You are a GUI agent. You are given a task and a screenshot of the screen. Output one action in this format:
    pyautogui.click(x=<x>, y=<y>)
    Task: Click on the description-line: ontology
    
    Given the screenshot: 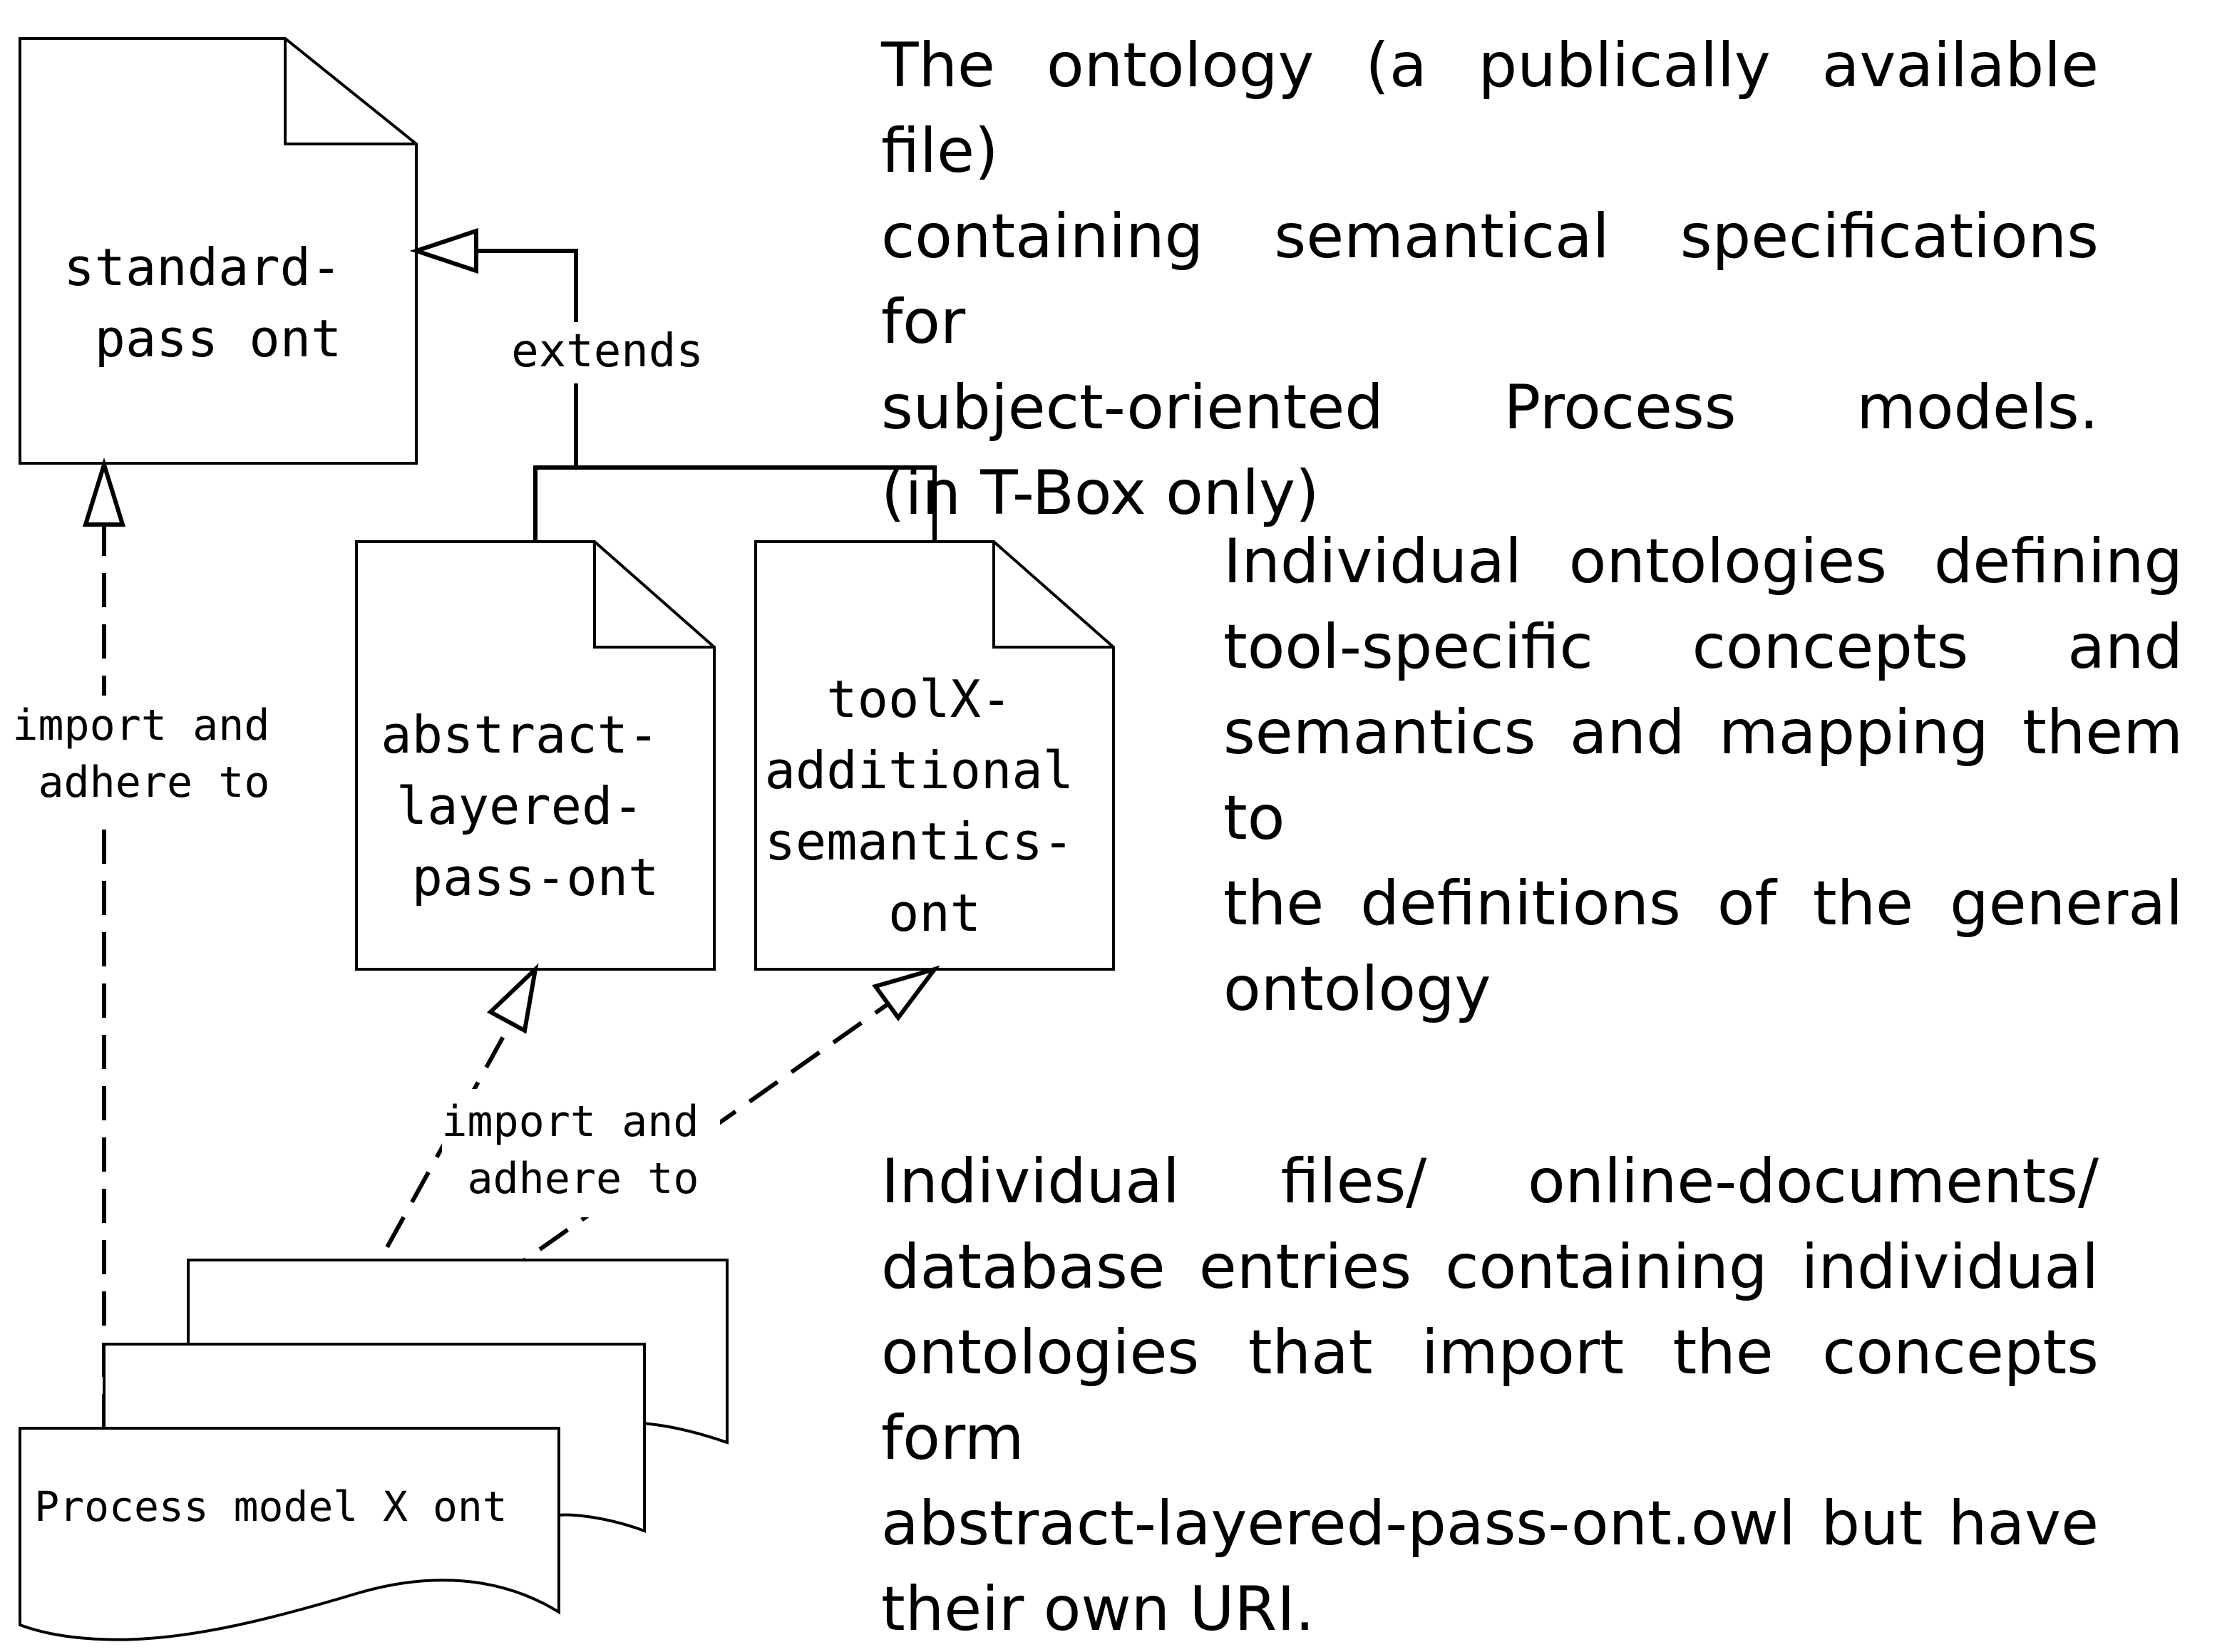 What is the action you would take?
    pyautogui.click(x=1357, y=989)
    